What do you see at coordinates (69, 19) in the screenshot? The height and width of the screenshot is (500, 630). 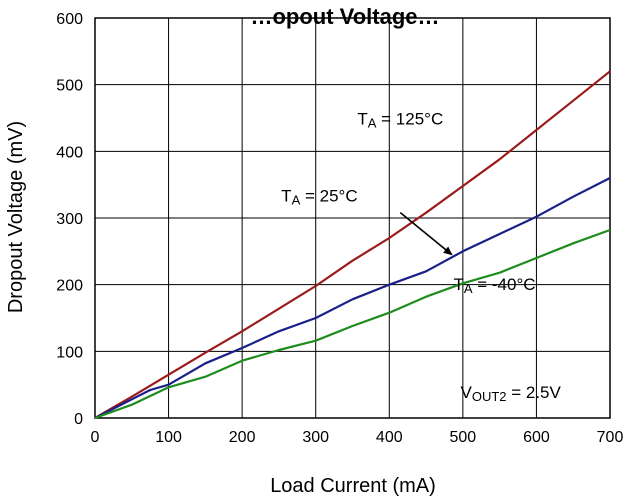 I see `y-tick-label: 600` at bounding box center [69, 19].